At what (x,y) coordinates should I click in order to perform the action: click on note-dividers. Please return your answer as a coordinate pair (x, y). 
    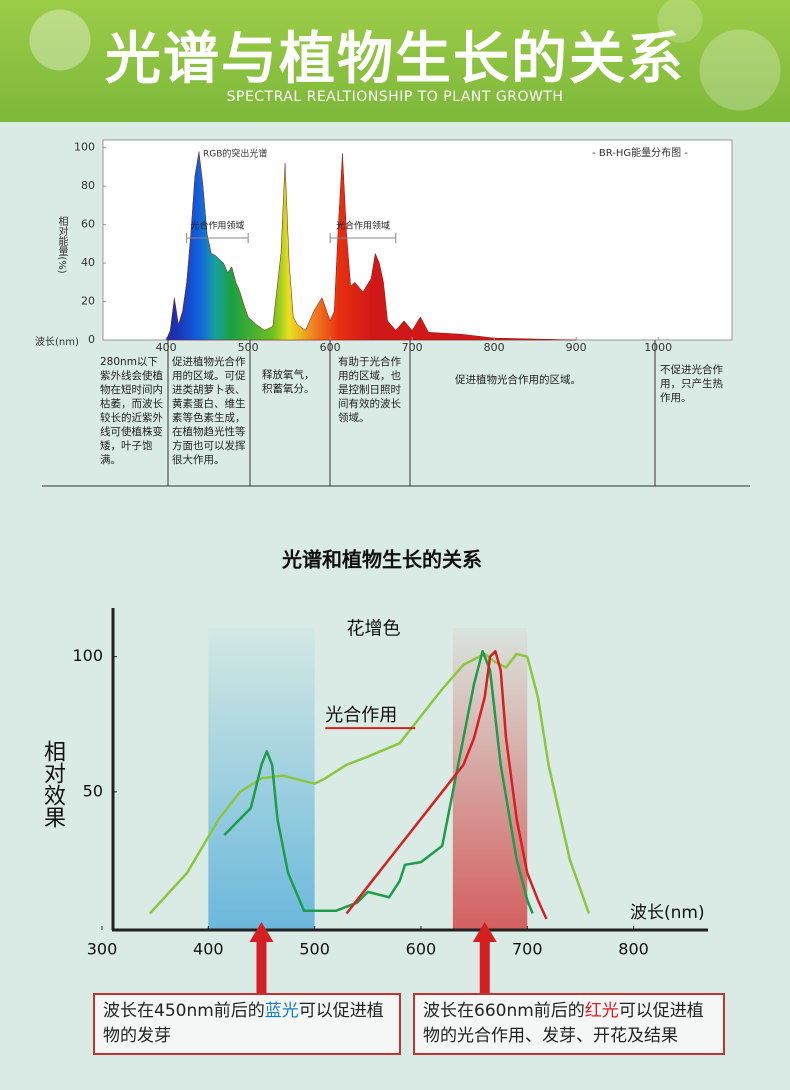
    Looking at the image, I should click on (396, 413).